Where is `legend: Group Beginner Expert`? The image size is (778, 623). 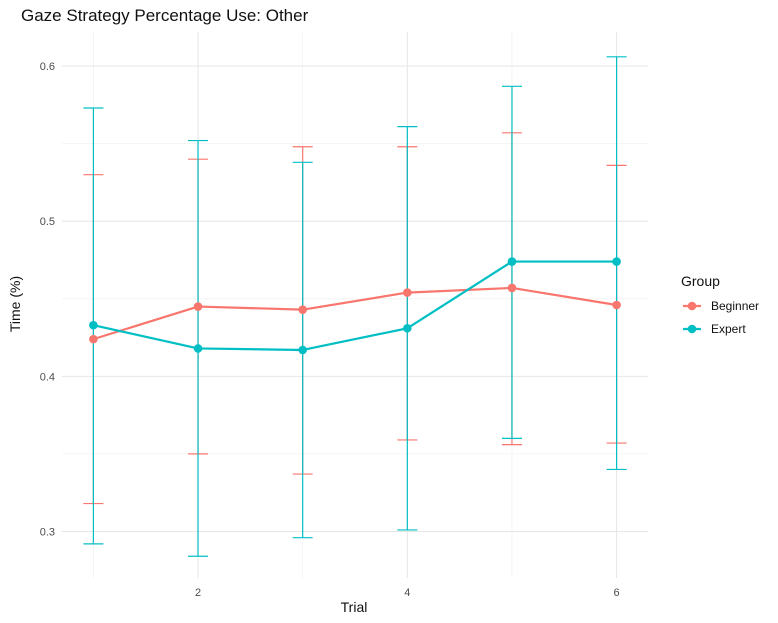
legend: Group Beginner Expert is located at coordinates (720, 304).